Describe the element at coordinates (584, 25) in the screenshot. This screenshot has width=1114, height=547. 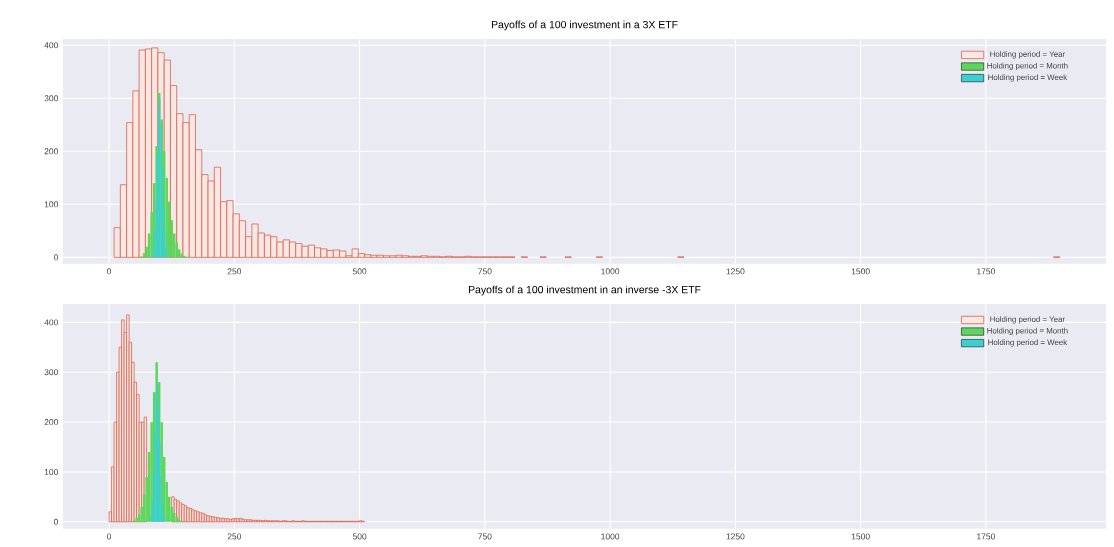
I see `chart-title: Payoffs of a 100 investment in a 3X ETF` at that location.